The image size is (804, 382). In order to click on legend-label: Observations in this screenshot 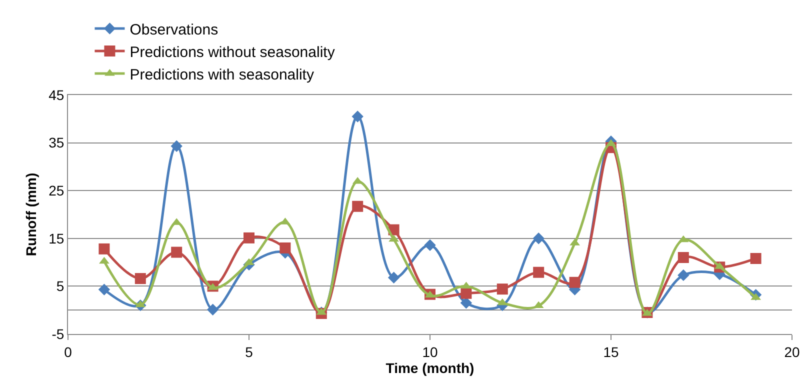, I will do `click(174, 29)`.